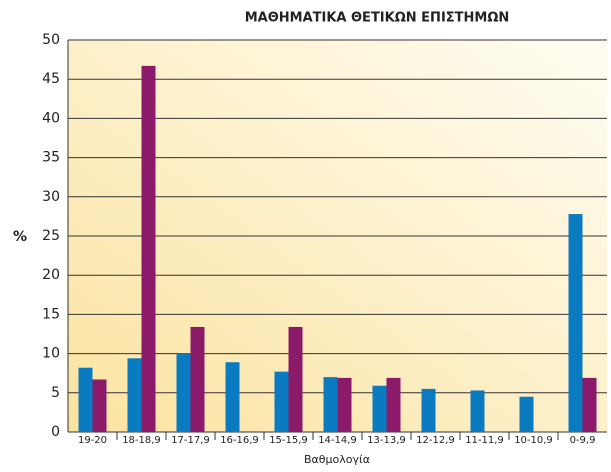 The width and height of the screenshot is (611, 472). I want to click on y-tick-label: 0, so click(55, 432).